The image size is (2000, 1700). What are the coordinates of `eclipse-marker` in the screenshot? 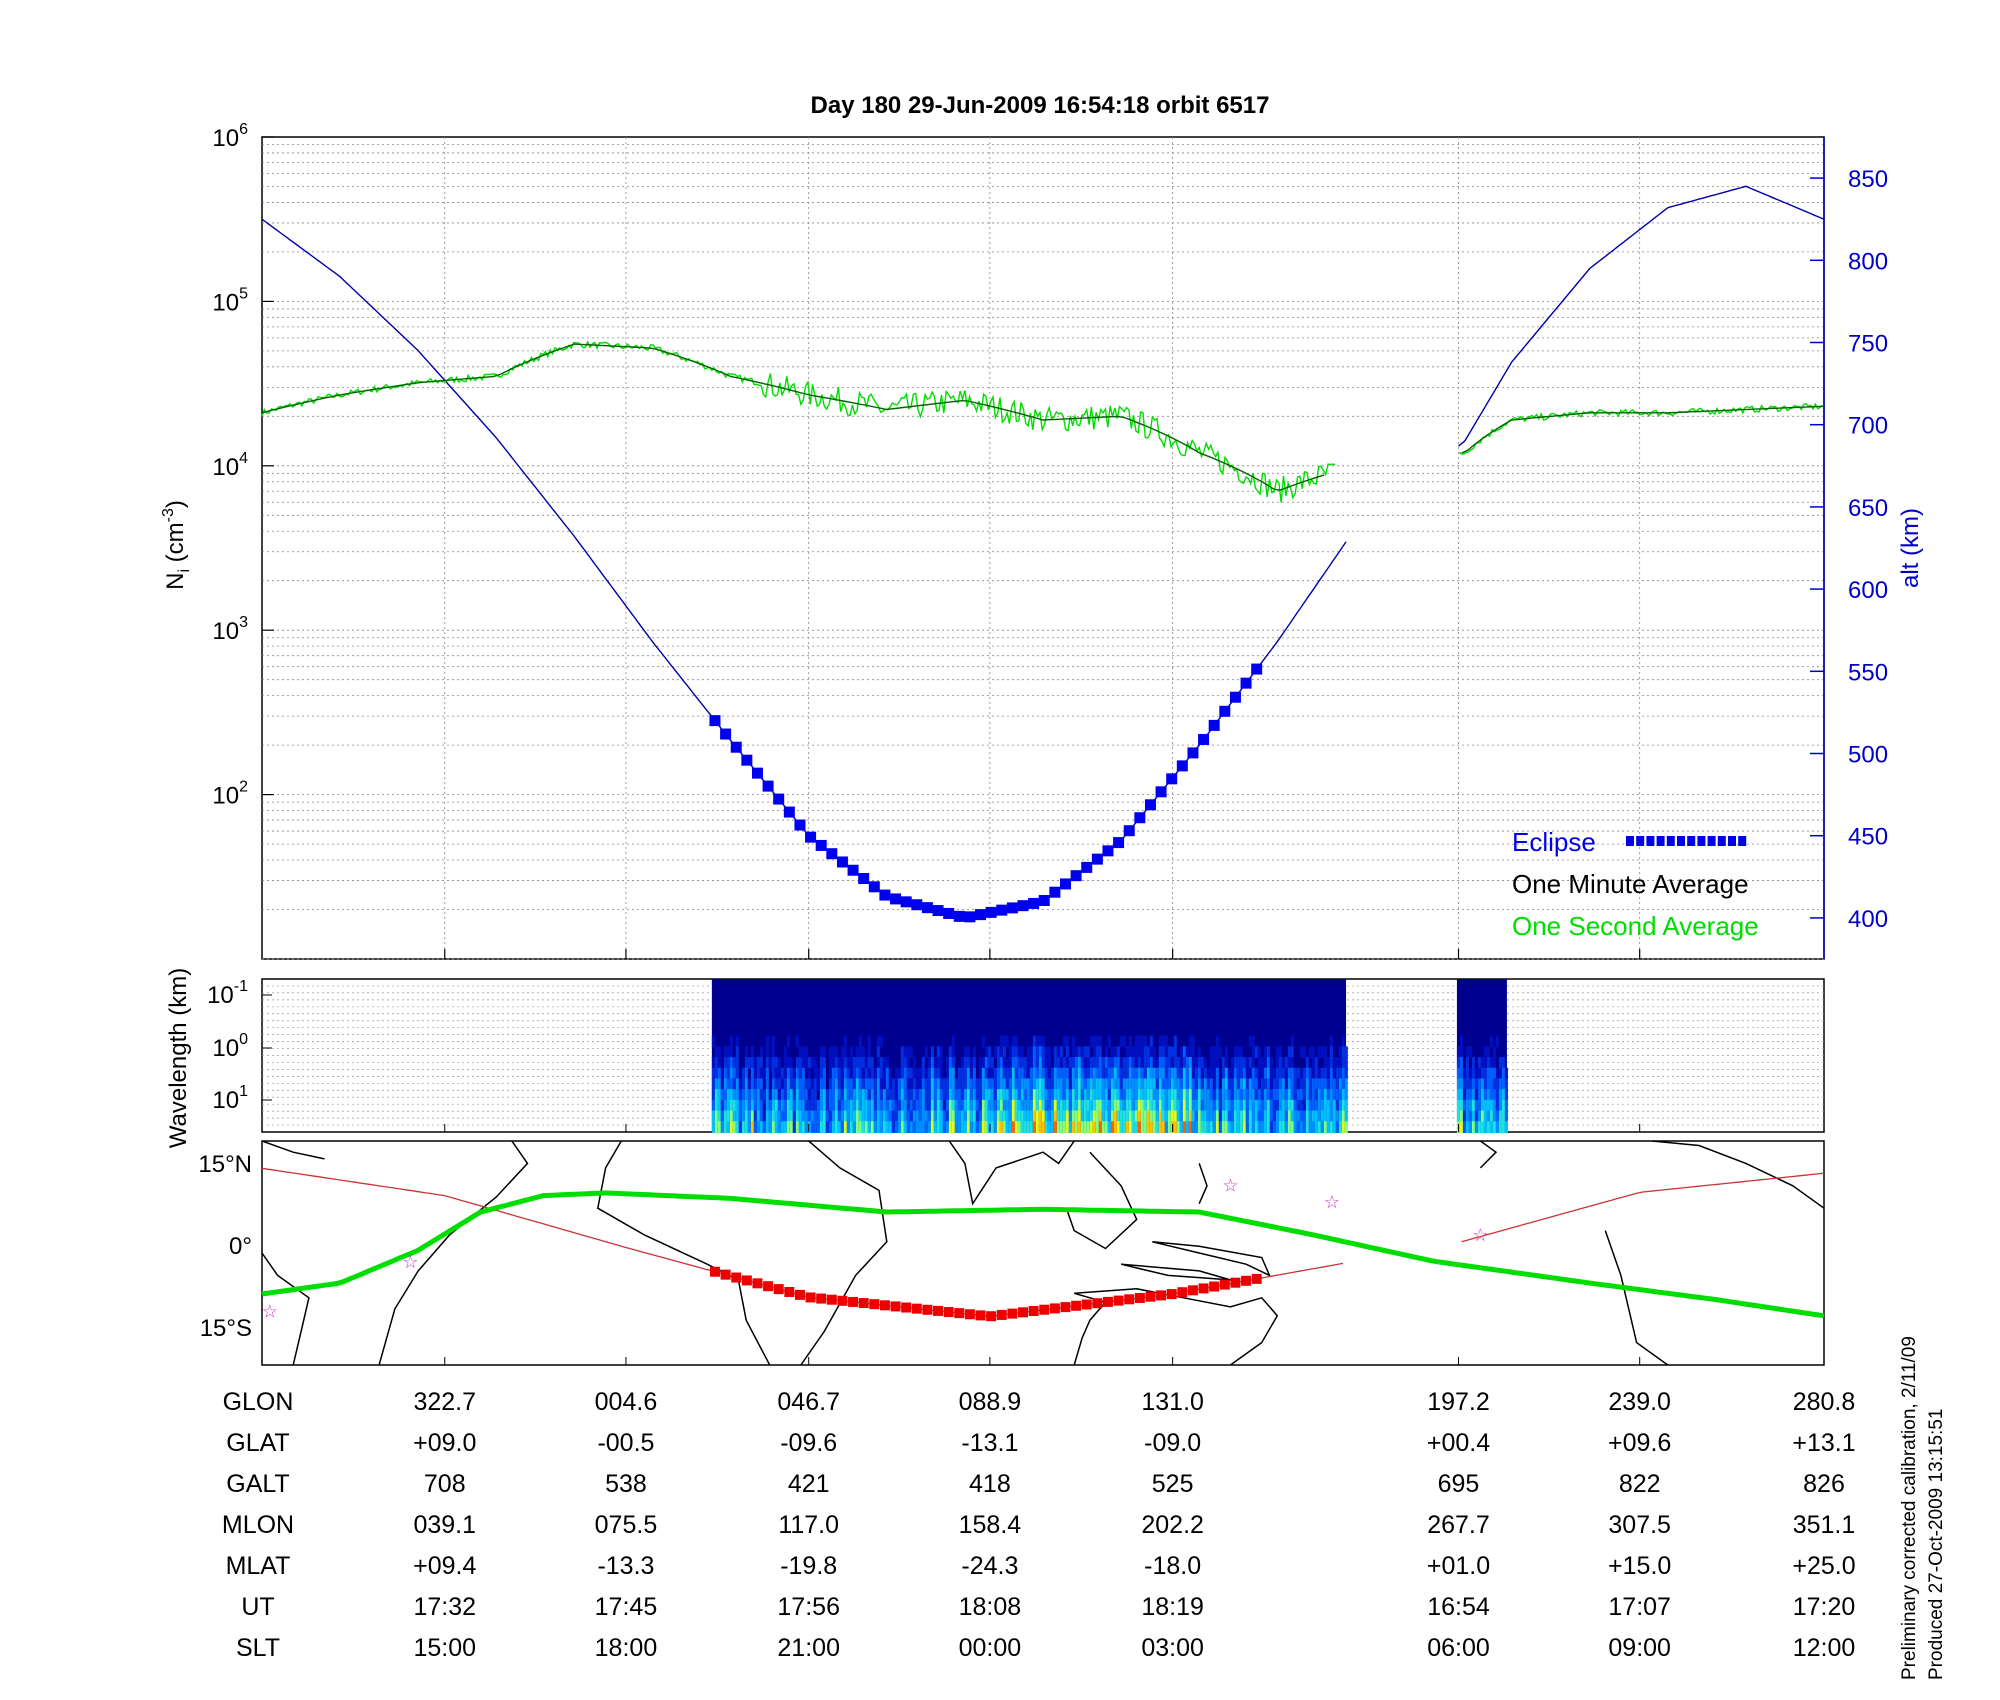 It's located at (1055, 892).